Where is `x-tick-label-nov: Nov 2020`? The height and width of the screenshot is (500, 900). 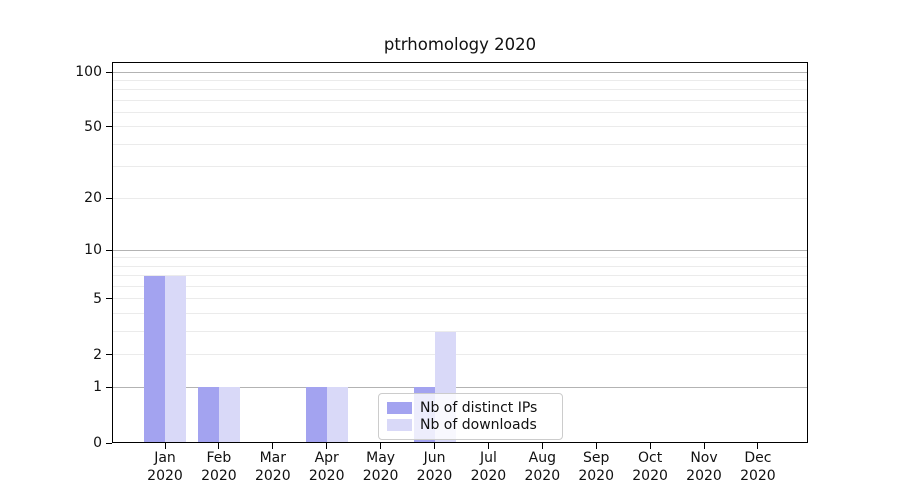 x-tick-label-nov: Nov 2020 is located at coordinates (704, 467).